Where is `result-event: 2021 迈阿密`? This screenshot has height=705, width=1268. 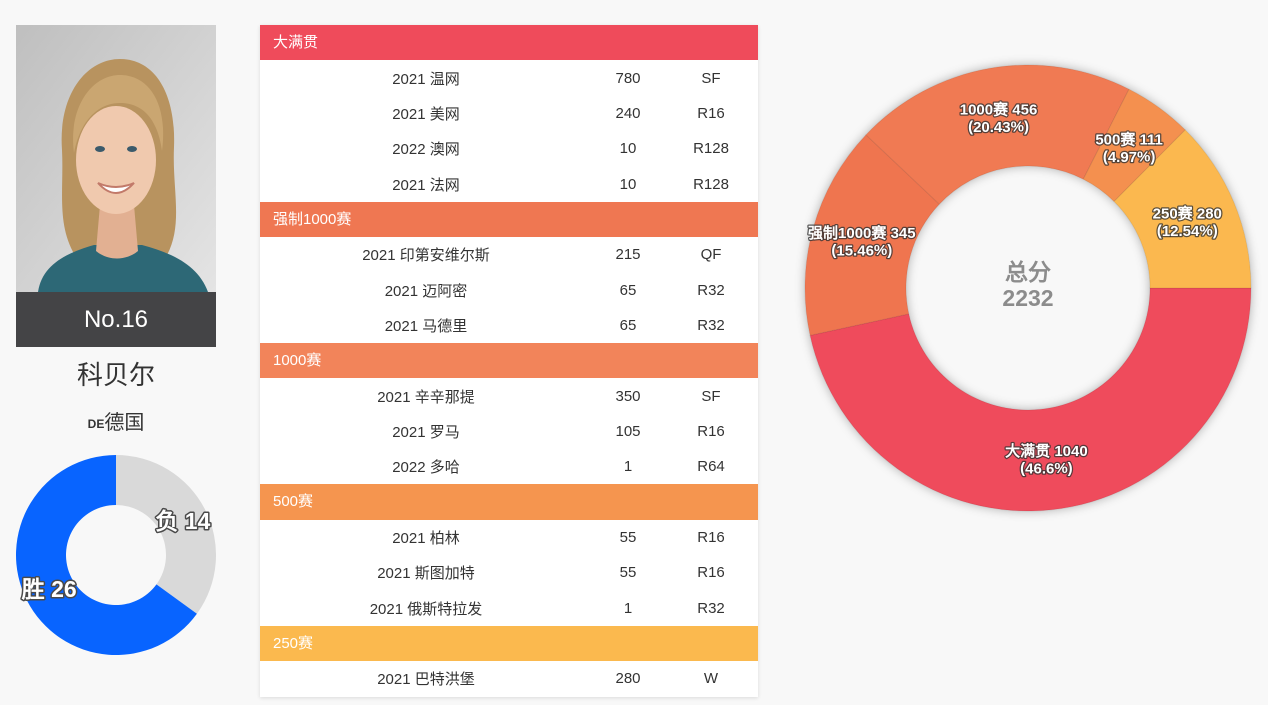
result-event: 2021 迈阿密 is located at coordinates (426, 291).